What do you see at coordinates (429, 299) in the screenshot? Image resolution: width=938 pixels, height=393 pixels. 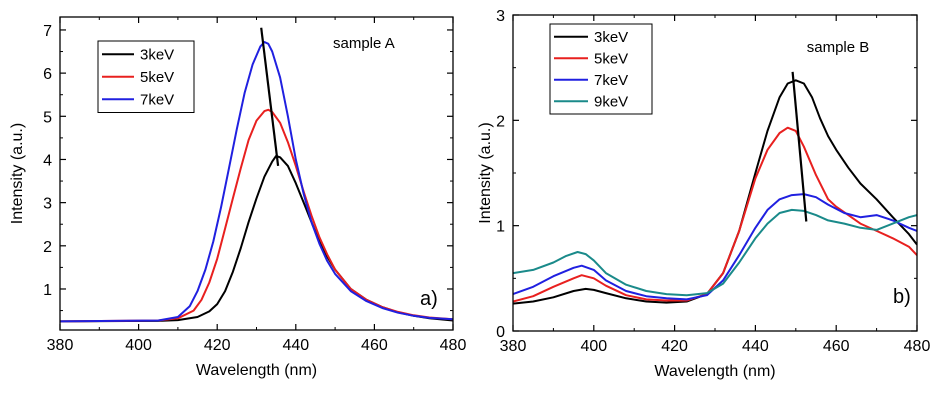 I see `panel-label: a)` at bounding box center [429, 299].